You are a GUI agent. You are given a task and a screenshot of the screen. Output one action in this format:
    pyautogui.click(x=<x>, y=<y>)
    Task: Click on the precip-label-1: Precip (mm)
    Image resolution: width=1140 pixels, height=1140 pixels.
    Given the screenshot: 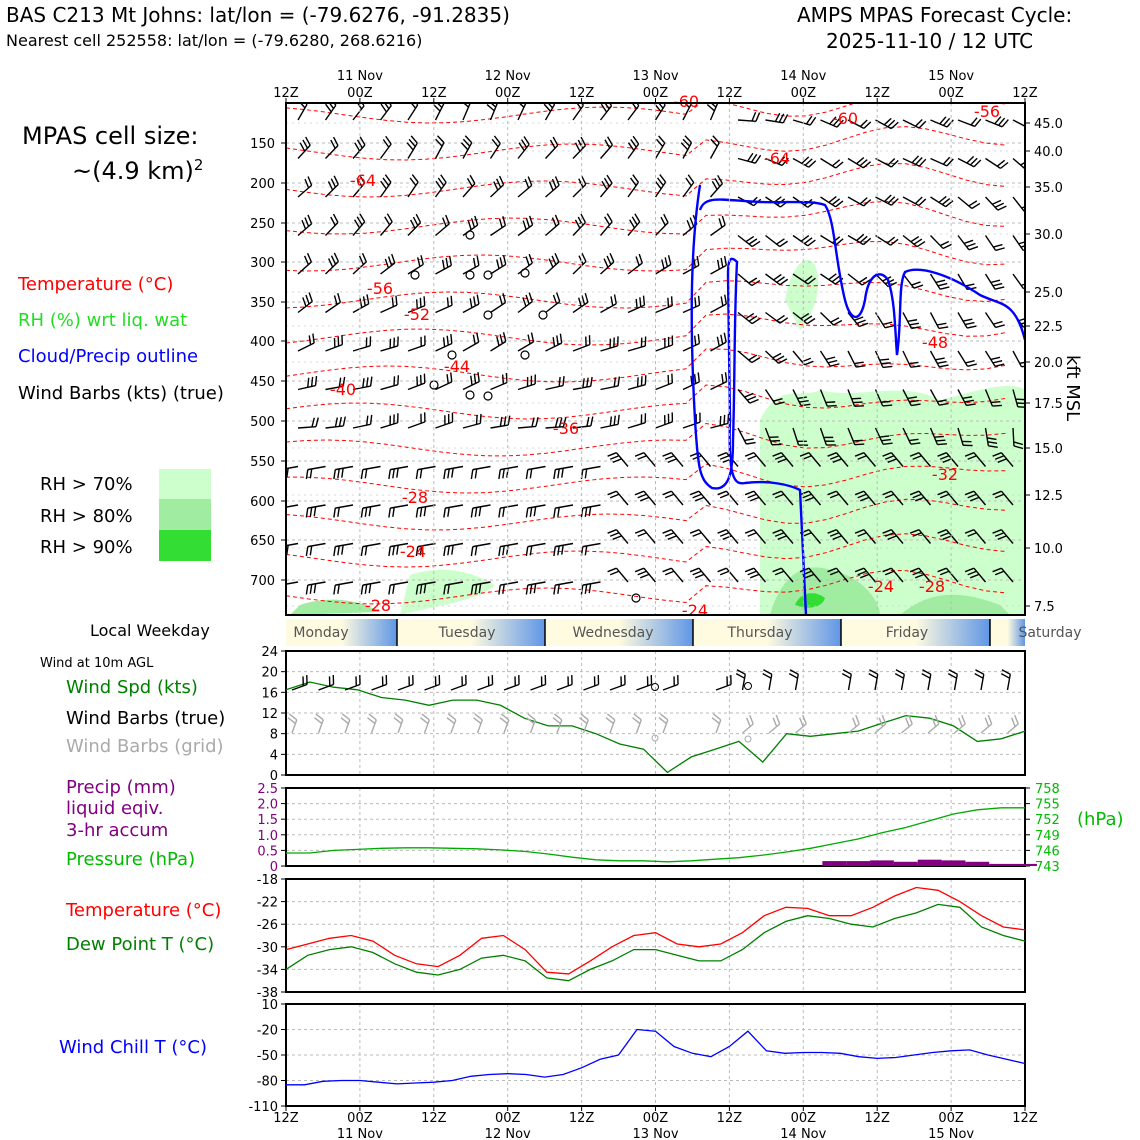 What is the action you would take?
    pyautogui.click(x=121, y=787)
    